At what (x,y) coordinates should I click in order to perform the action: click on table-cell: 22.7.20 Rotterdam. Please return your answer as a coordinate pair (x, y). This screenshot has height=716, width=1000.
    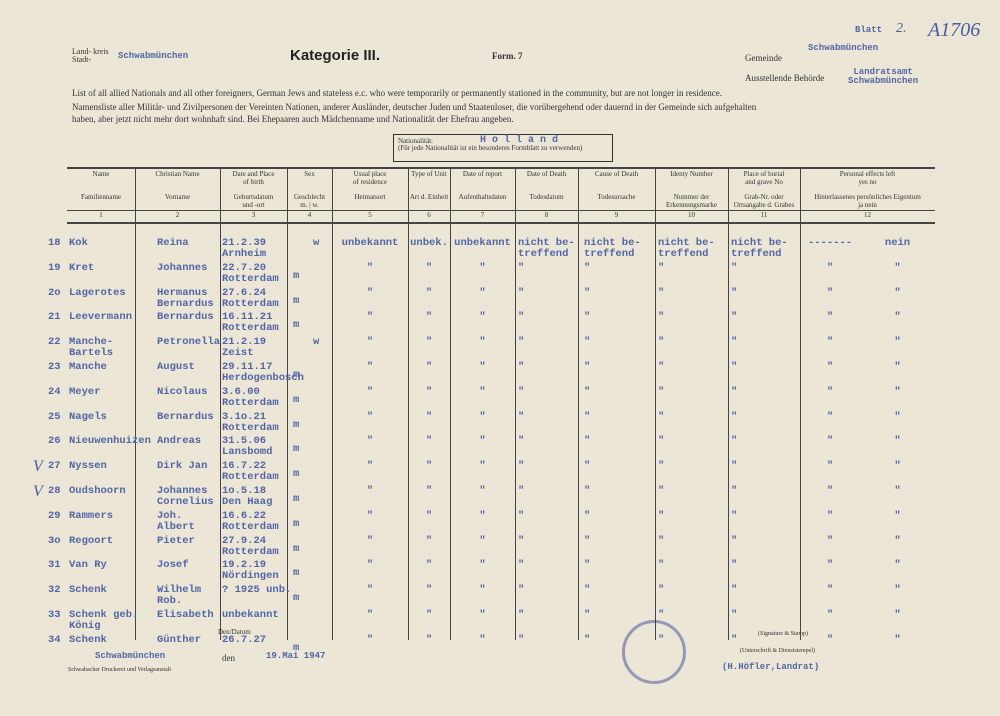
    Looking at the image, I should click on (250, 273).